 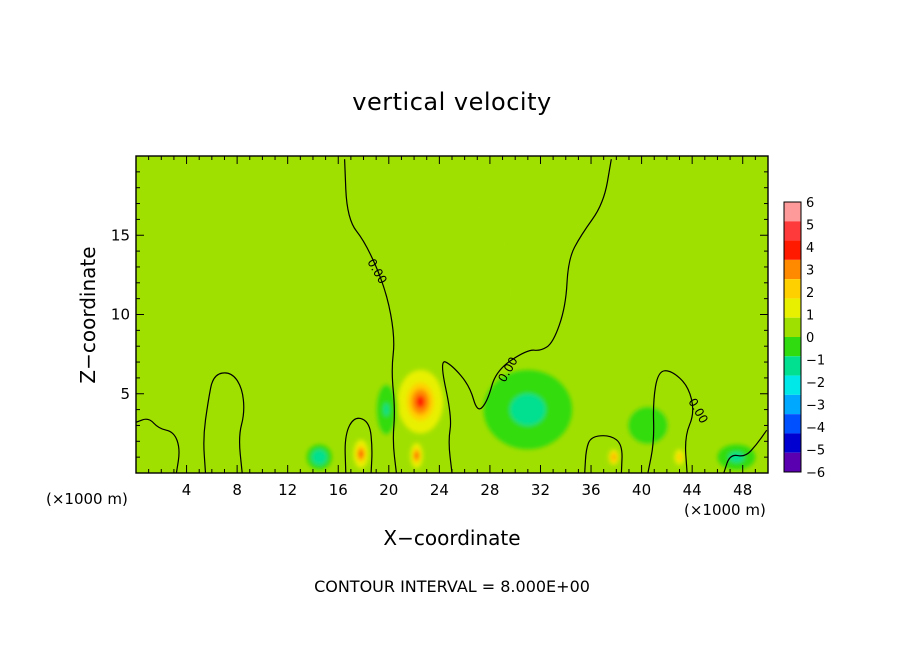 What do you see at coordinates (87, 499) in the screenshot?
I see `x-unit-label-left: (×1000 m)` at bounding box center [87, 499].